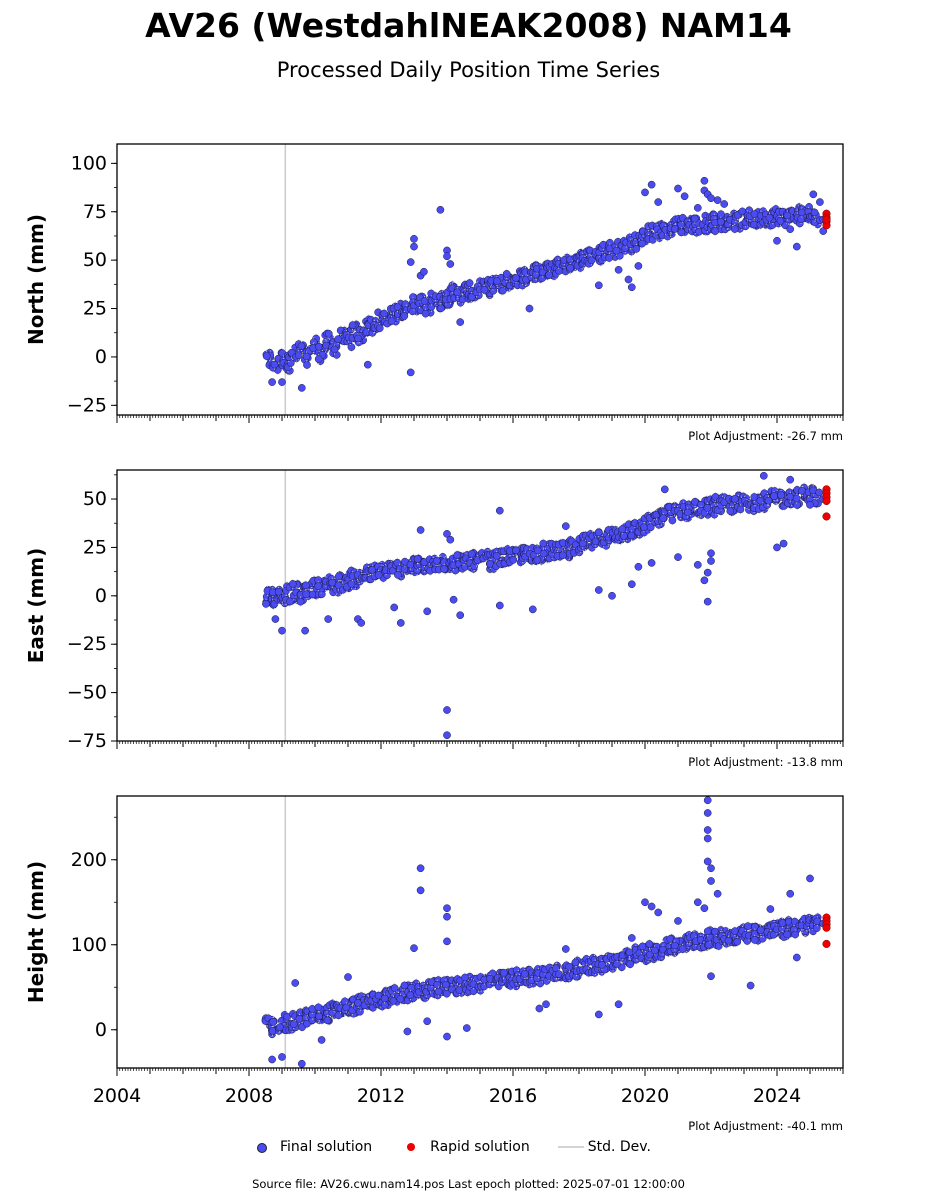 The image size is (937, 1200). What do you see at coordinates (546, 284) in the screenshot?
I see `data-points` at bounding box center [546, 284].